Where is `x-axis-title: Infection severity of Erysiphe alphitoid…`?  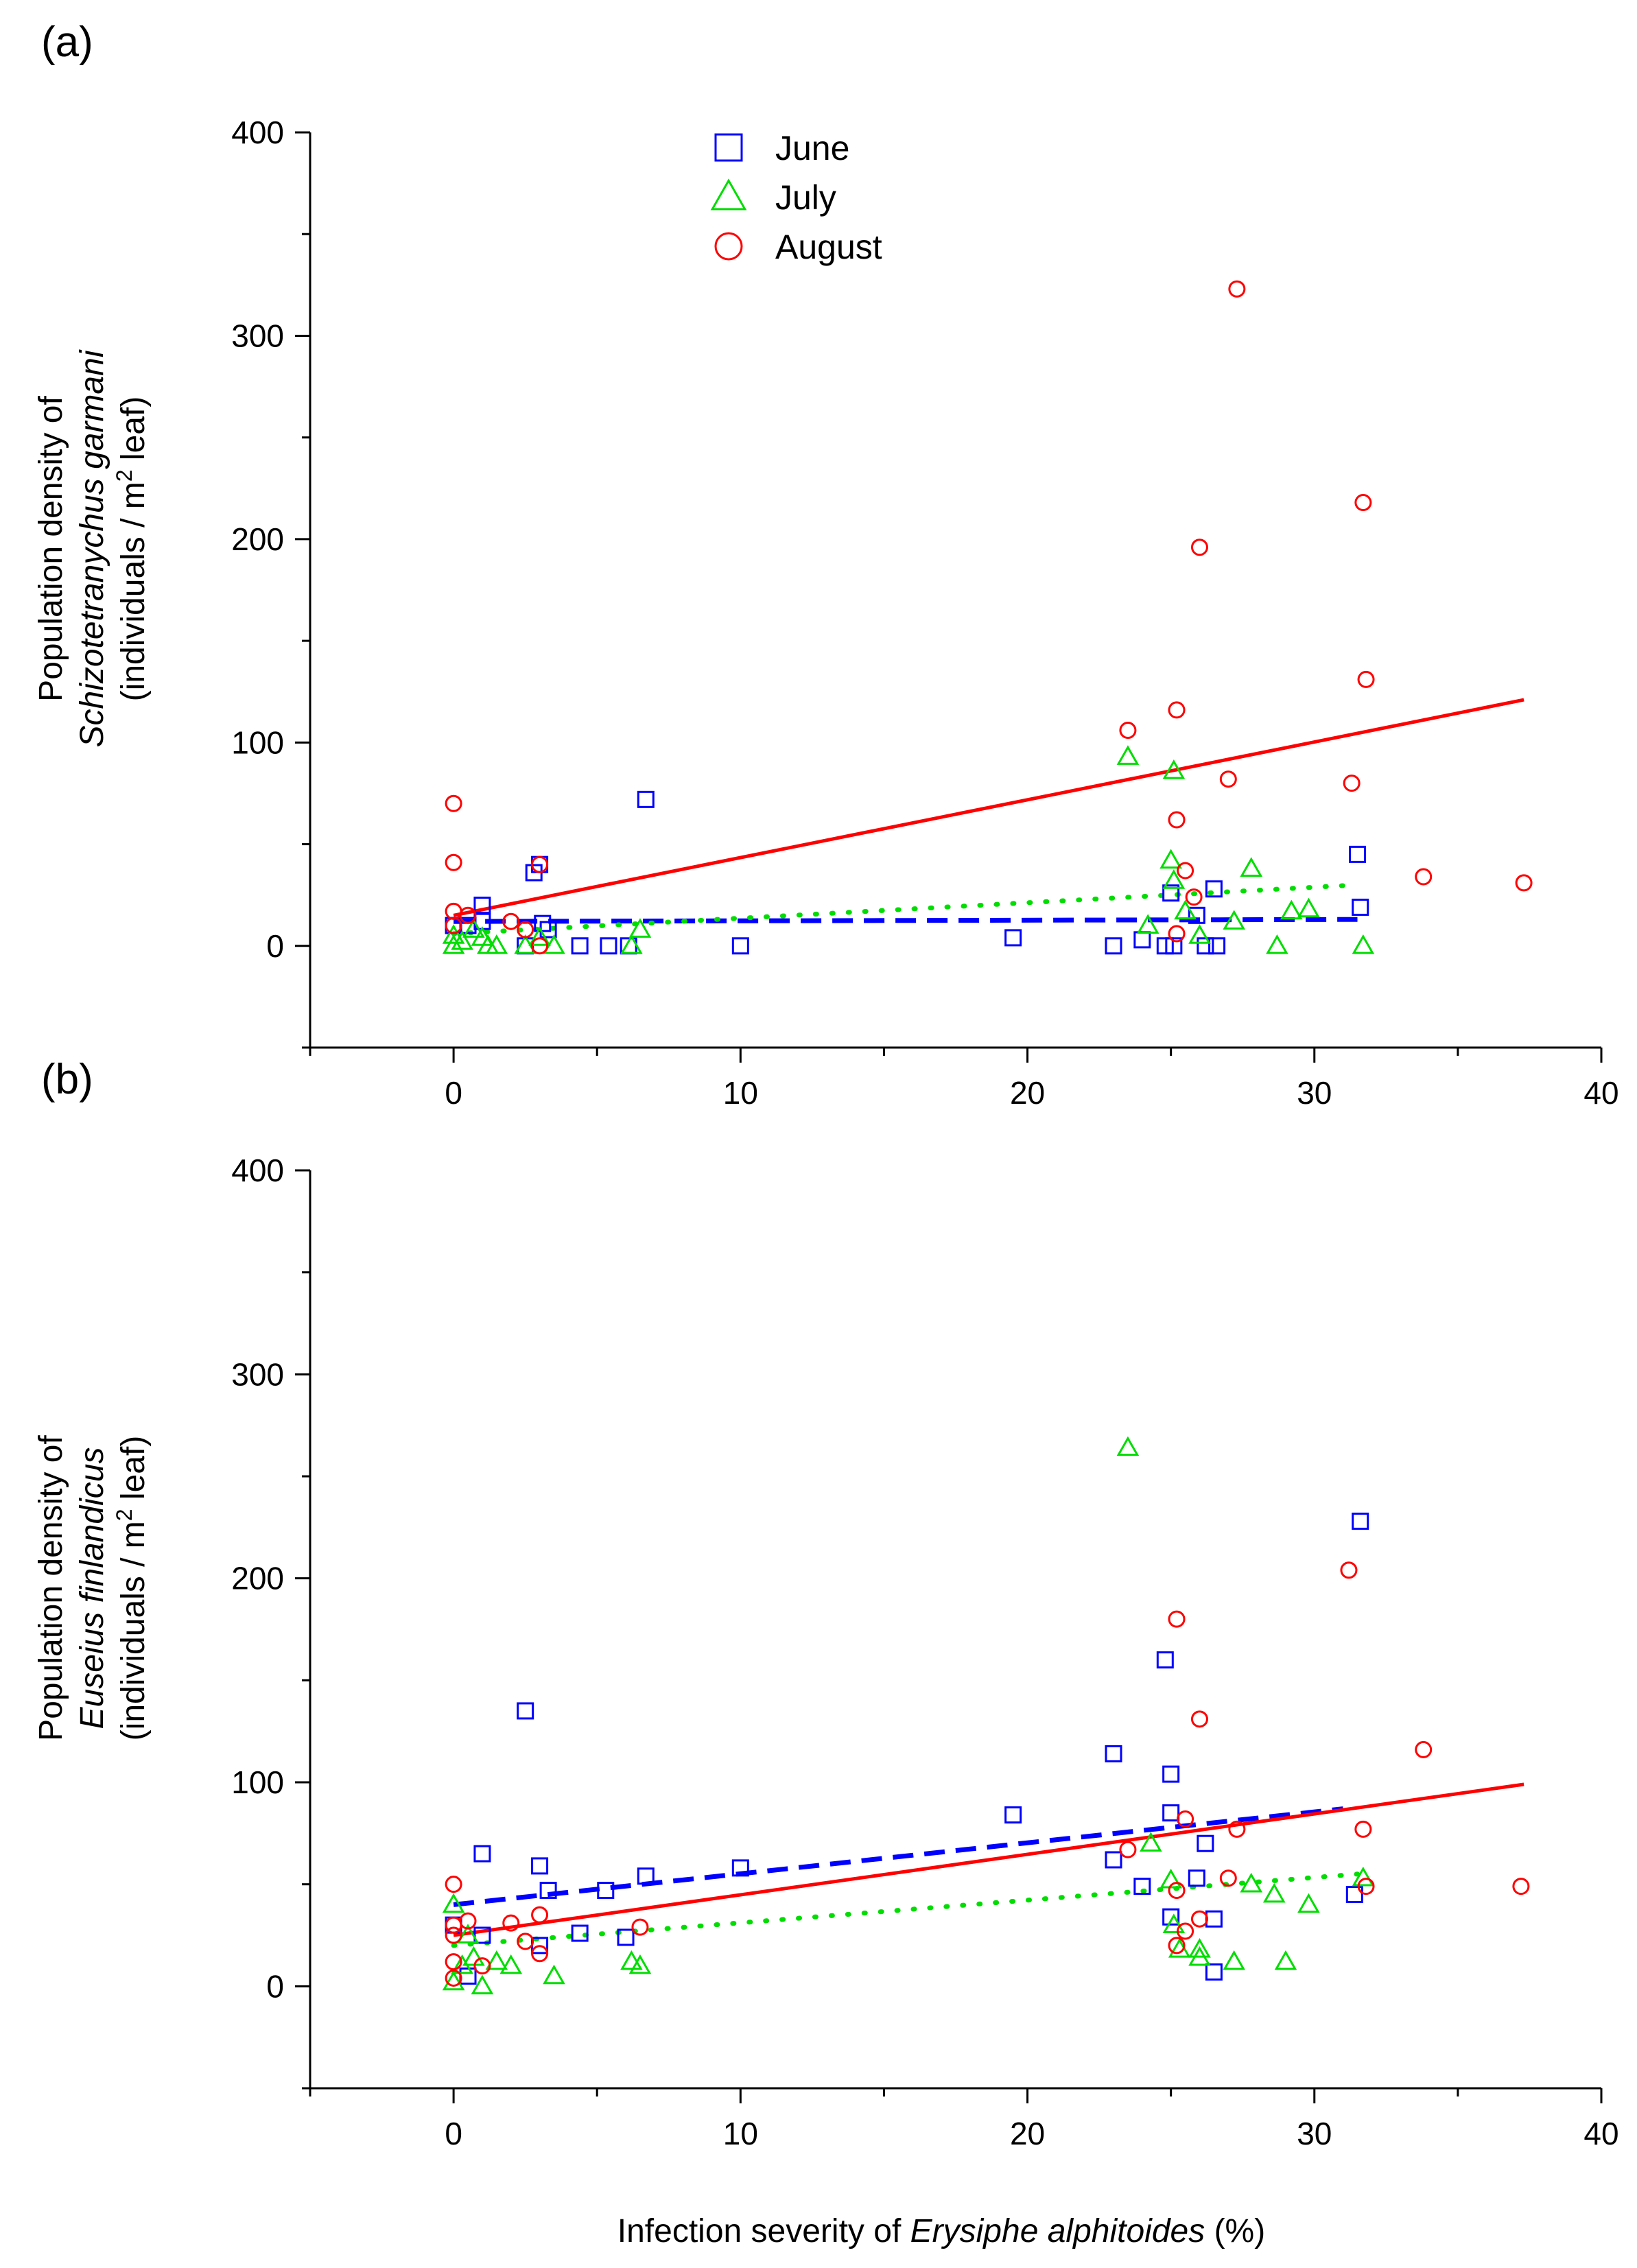
x-axis-title: Infection severity of Erysiphe alphitoid… is located at coordinates (941, 2231).